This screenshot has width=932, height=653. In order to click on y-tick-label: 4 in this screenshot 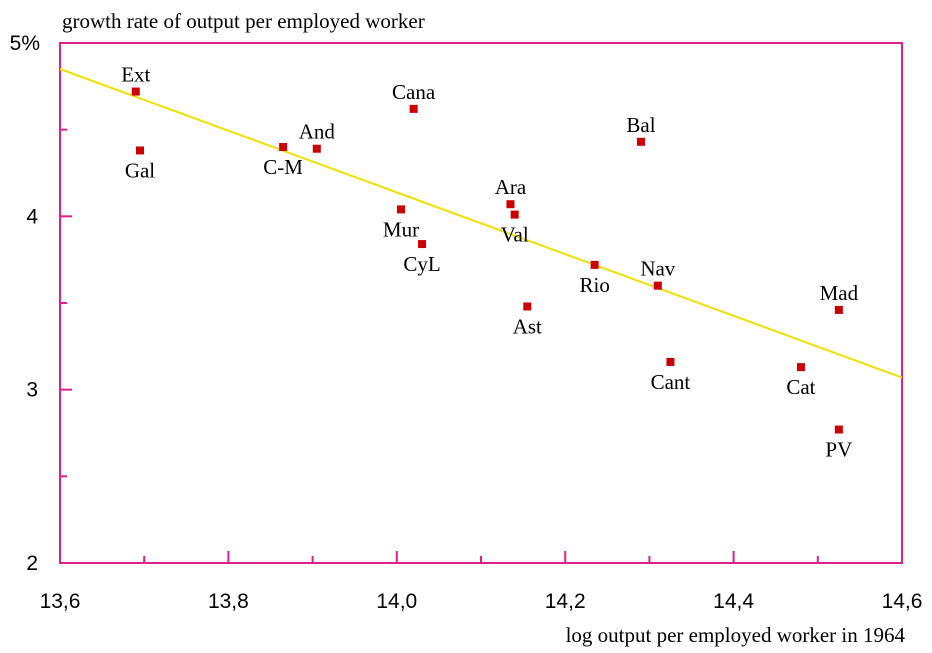, I will do `click(32, 216)`.